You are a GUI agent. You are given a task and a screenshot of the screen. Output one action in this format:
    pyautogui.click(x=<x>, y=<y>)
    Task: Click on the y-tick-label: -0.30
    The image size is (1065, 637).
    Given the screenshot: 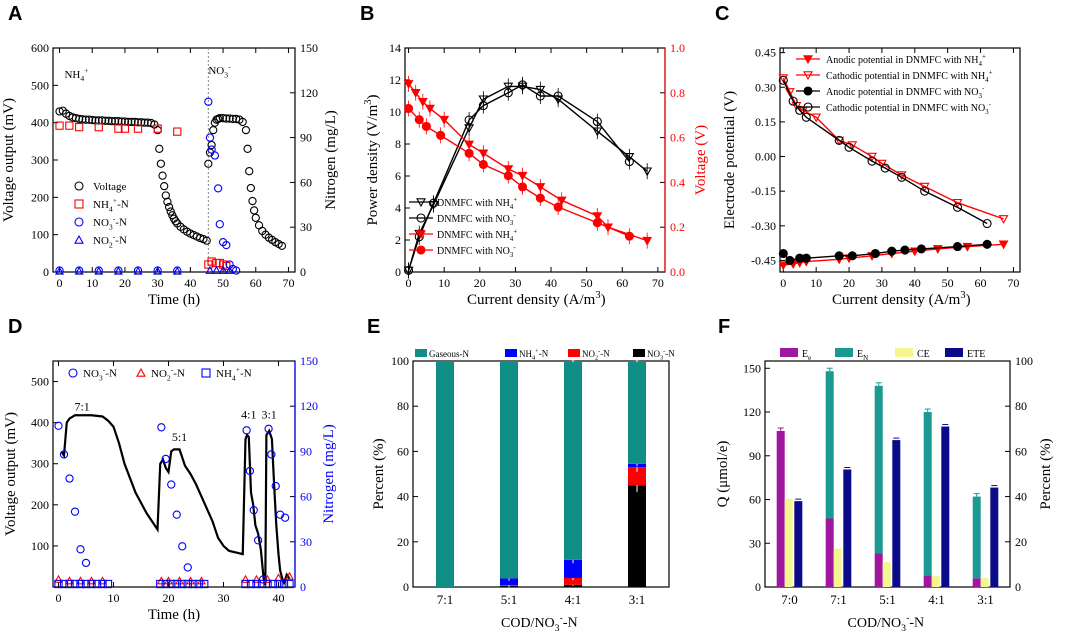 What is the action you would take?
    pyautogui.click(x=763, y=226)
    